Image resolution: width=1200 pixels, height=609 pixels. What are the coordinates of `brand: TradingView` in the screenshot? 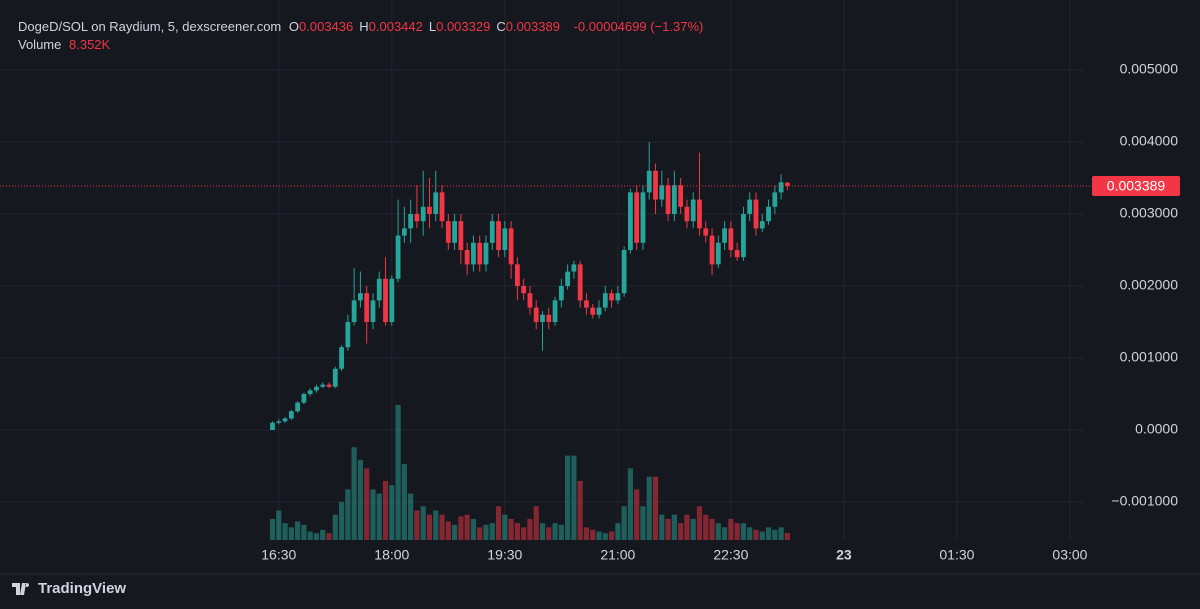 It's located at (82, 588).